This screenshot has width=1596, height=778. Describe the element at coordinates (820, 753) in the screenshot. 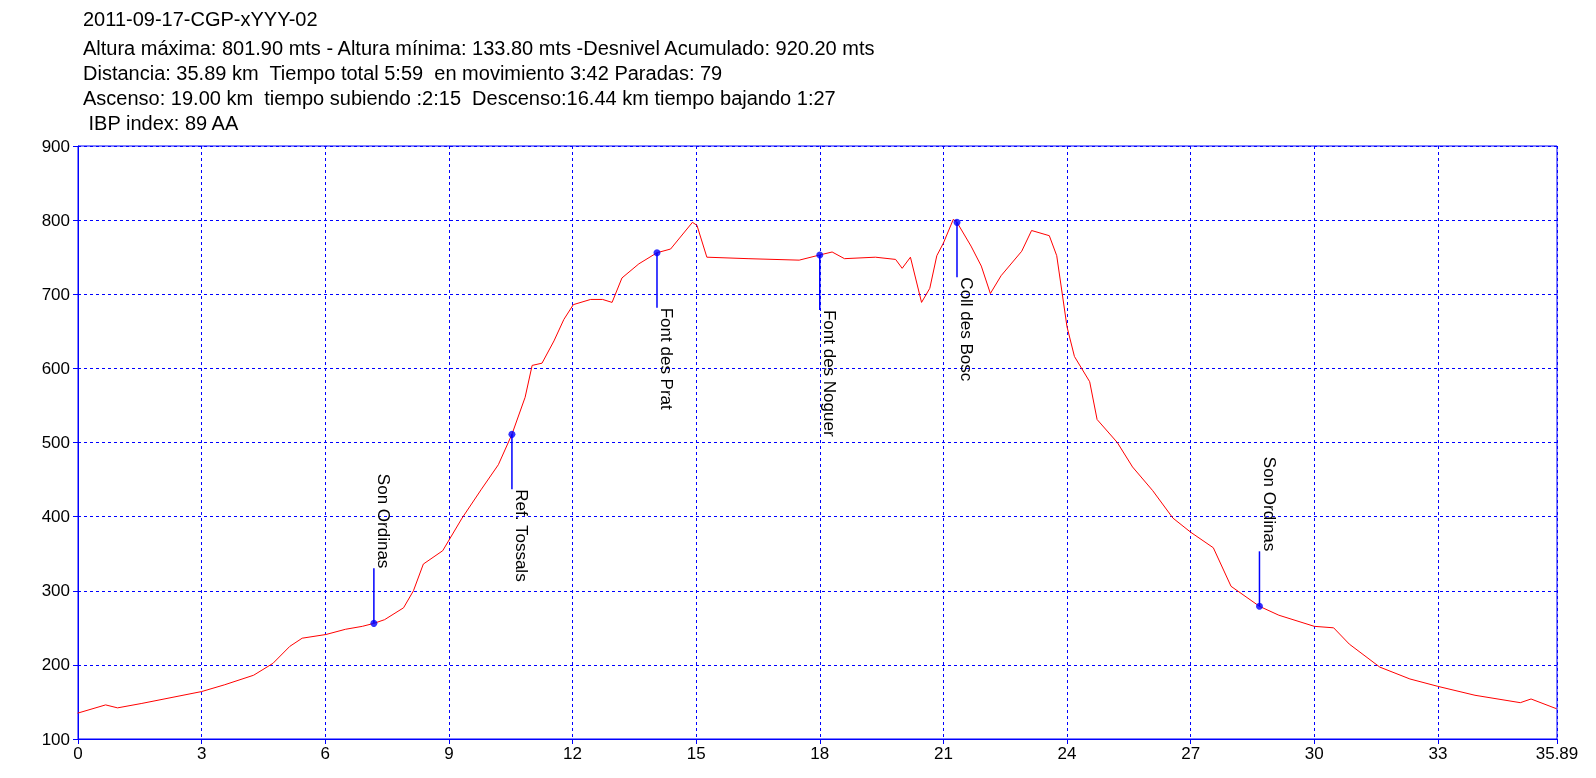

I see `x-tick-label: 18` at that location.